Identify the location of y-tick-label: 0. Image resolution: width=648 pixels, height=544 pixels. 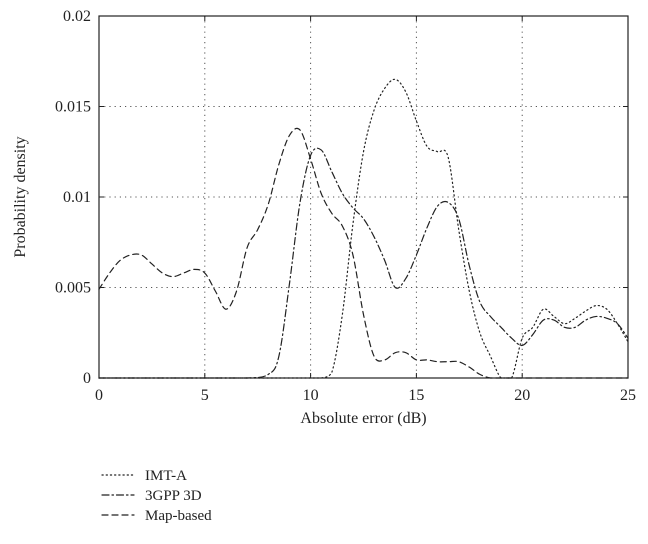
(87, 378).